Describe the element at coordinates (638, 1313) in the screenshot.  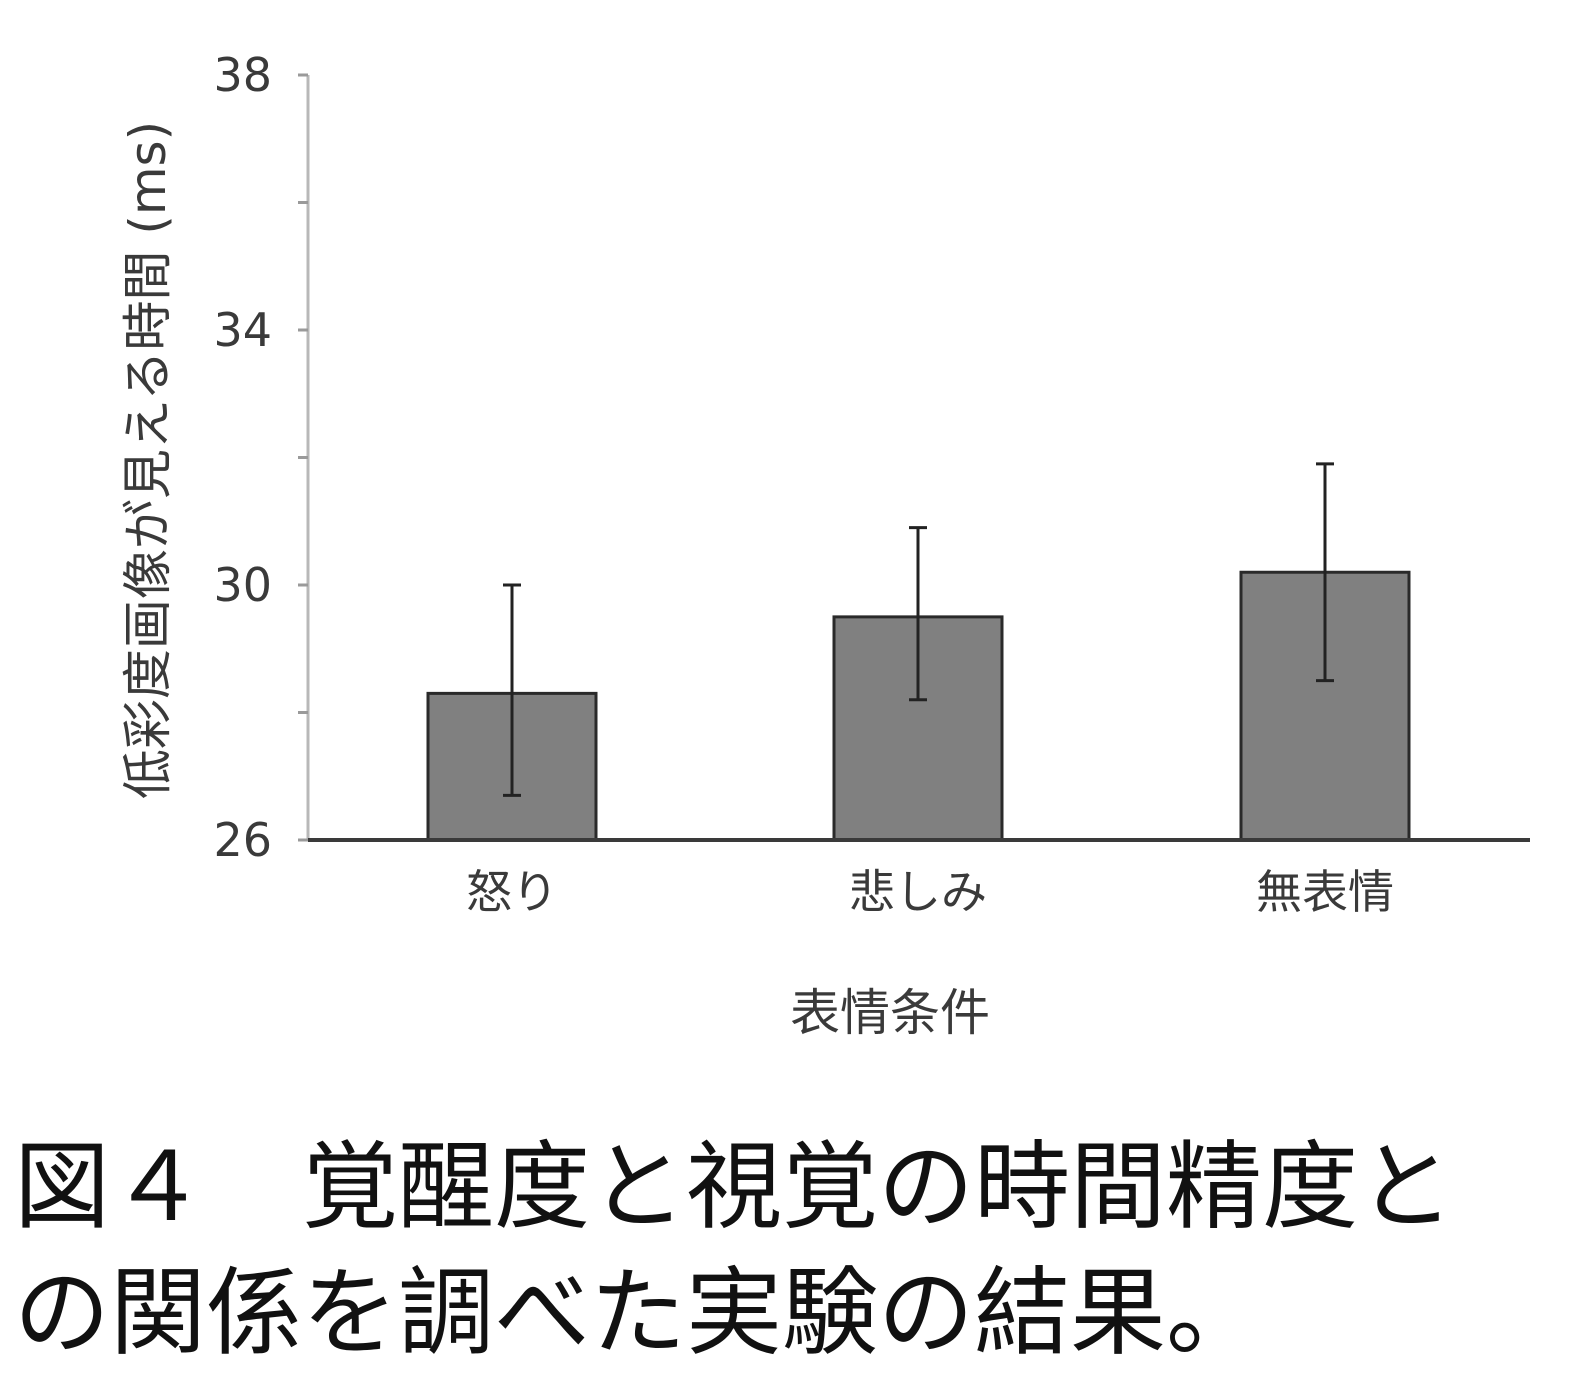
I see `figure-caption-line-2: の関係を調べた実験の結果。` at that location.